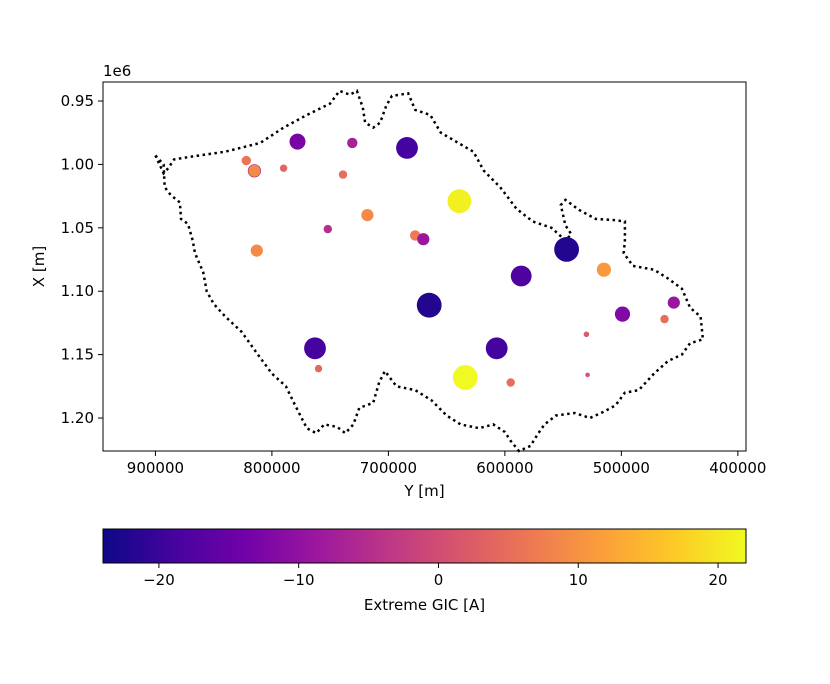 This screenshot has width=830, height=684. What do you see at coordinates (299, 580) in the screenshot?
I see `colorbar-tick-label: −10` at bounding box center [299, 580].